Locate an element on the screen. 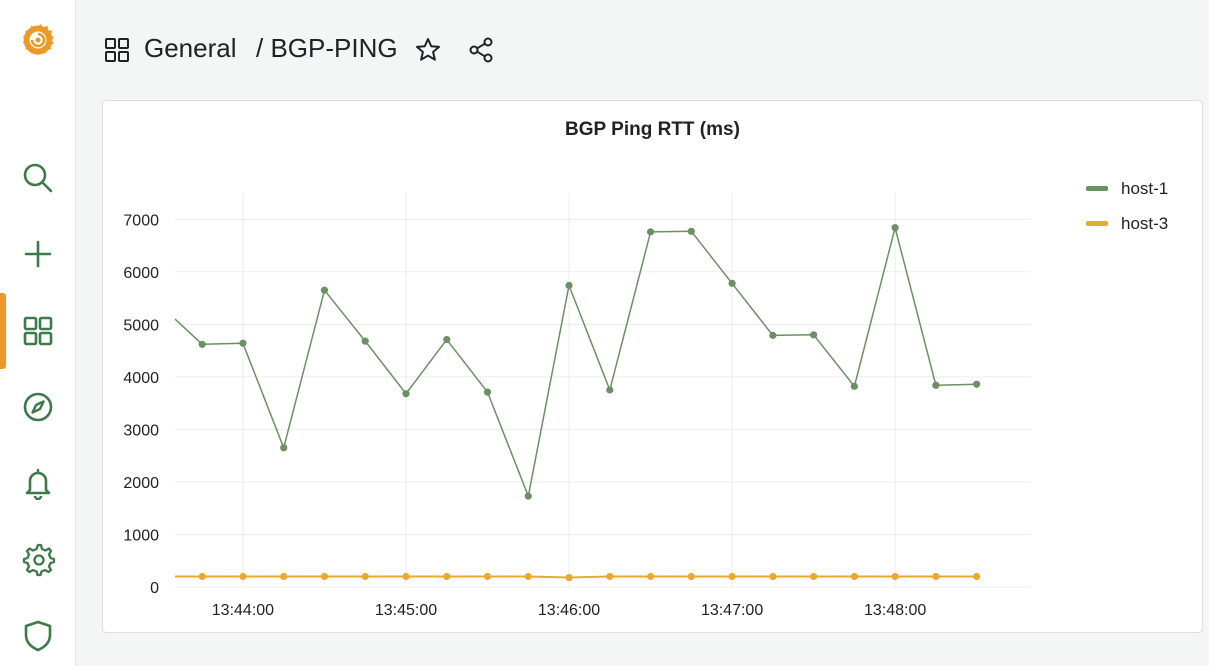  y-tick-label: 5000 is located at coordinates (141, 325).